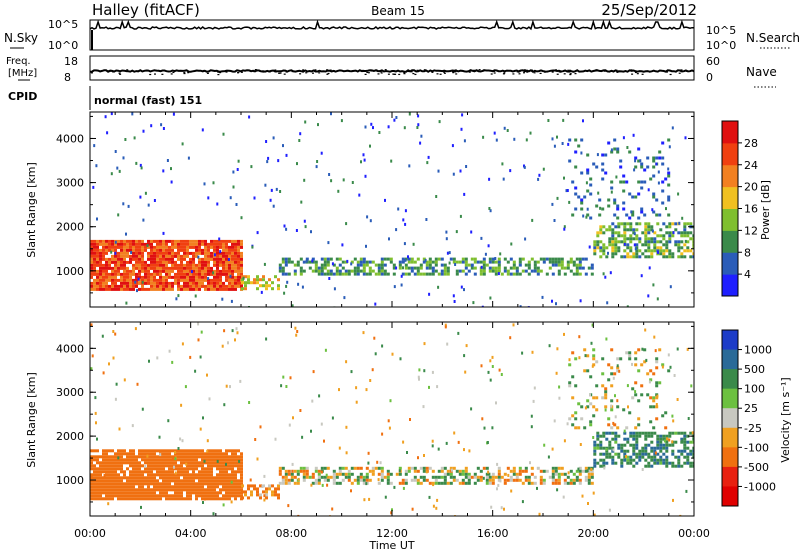 The width and height of the screenshot is (800, 554). Describe the element at coordinates (730, 154) in the screenshot. I see `power-colorbar-swatch` at that location.